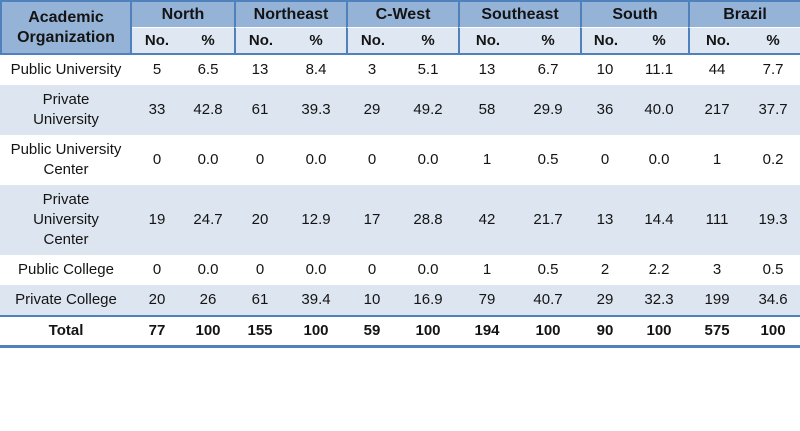  Describe the element at coordinates (208, 110) in the screenshot. I see `data-cell: 42.8` at that location.